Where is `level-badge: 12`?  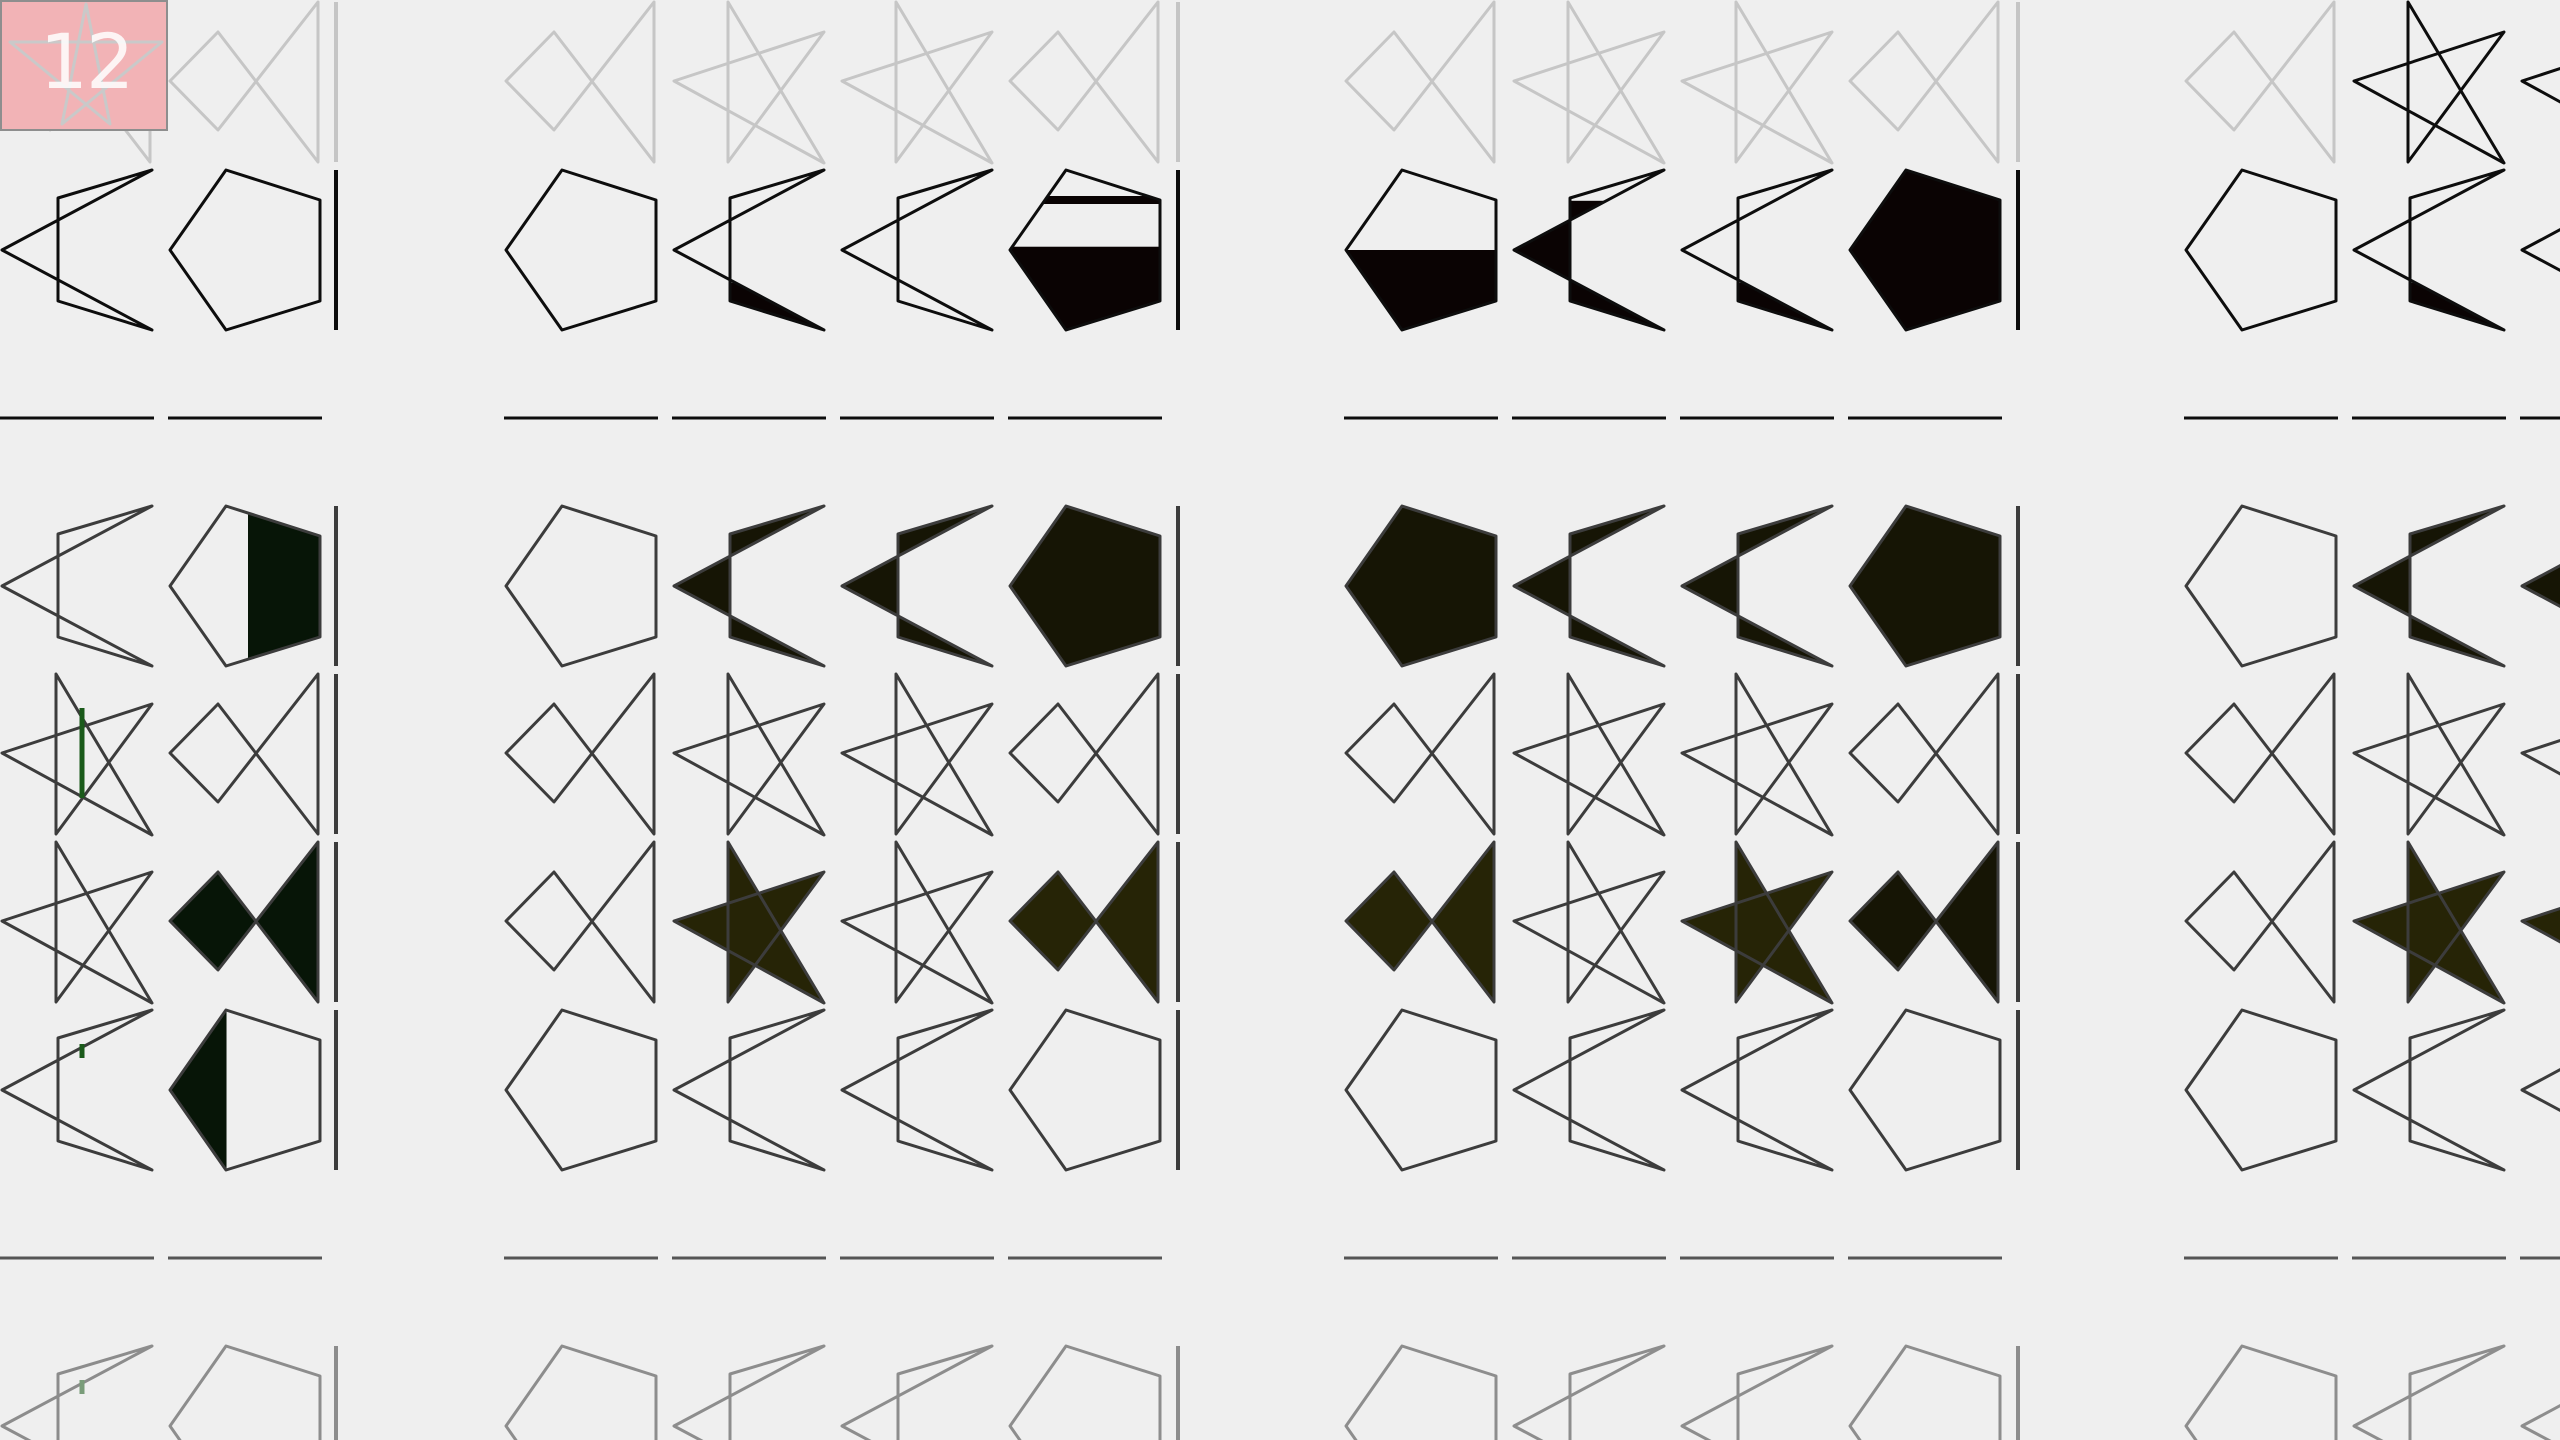
level-badge: 12 is located at coordinates (84, 65).